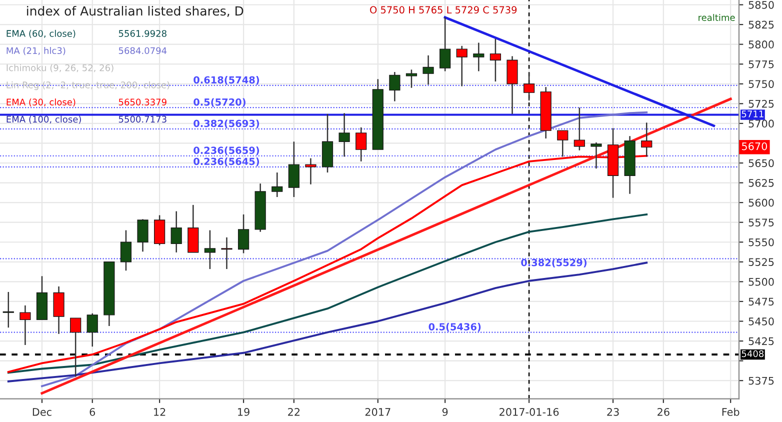 Image resolution: width=782 pixels, height=422 pixels. Describe the element at coordinates (227, 80) in the screenshot. I see `ref-line-label: 0.618(5748)` at that location.